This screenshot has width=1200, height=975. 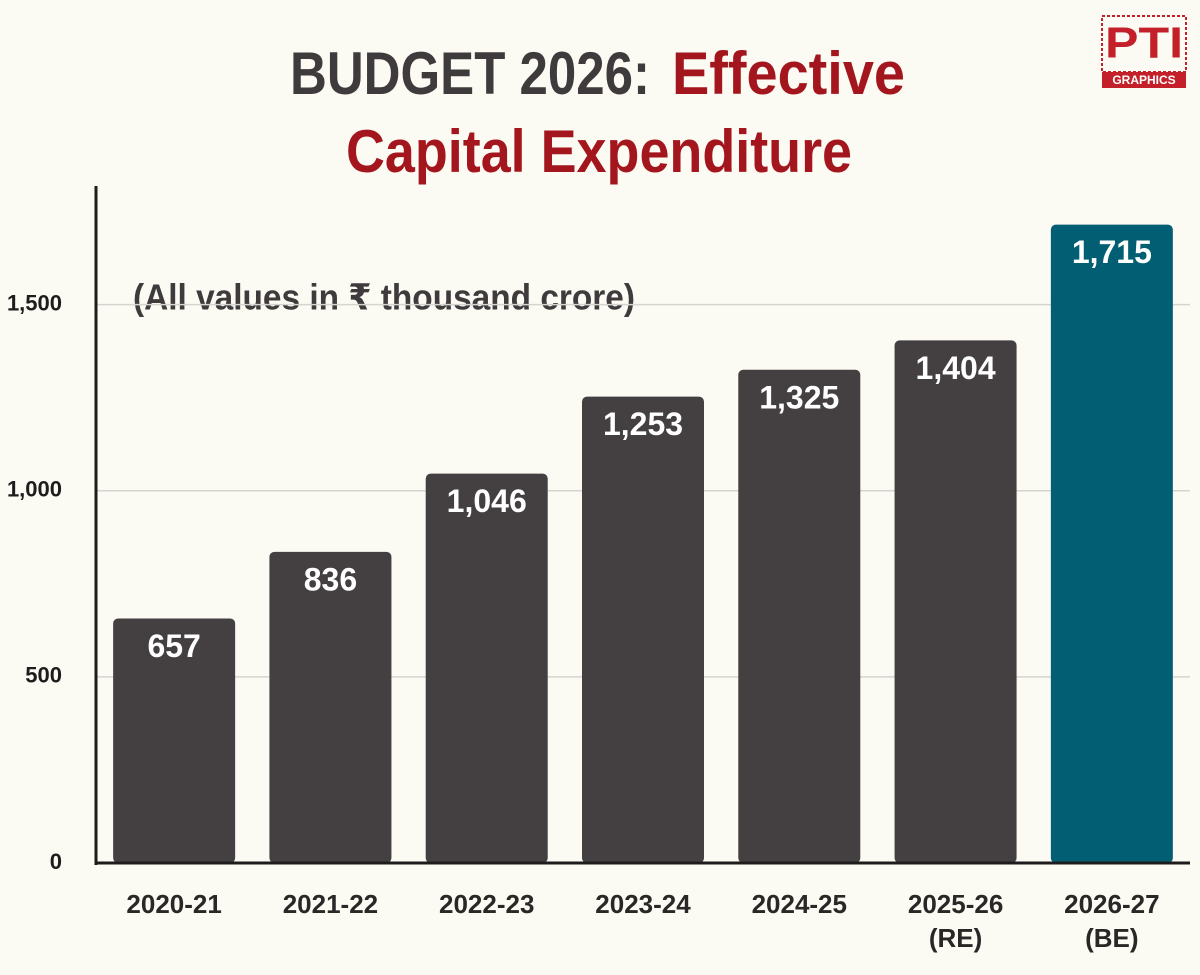 I want to click on logo-name: PTI, so click(x=1144, y=43).